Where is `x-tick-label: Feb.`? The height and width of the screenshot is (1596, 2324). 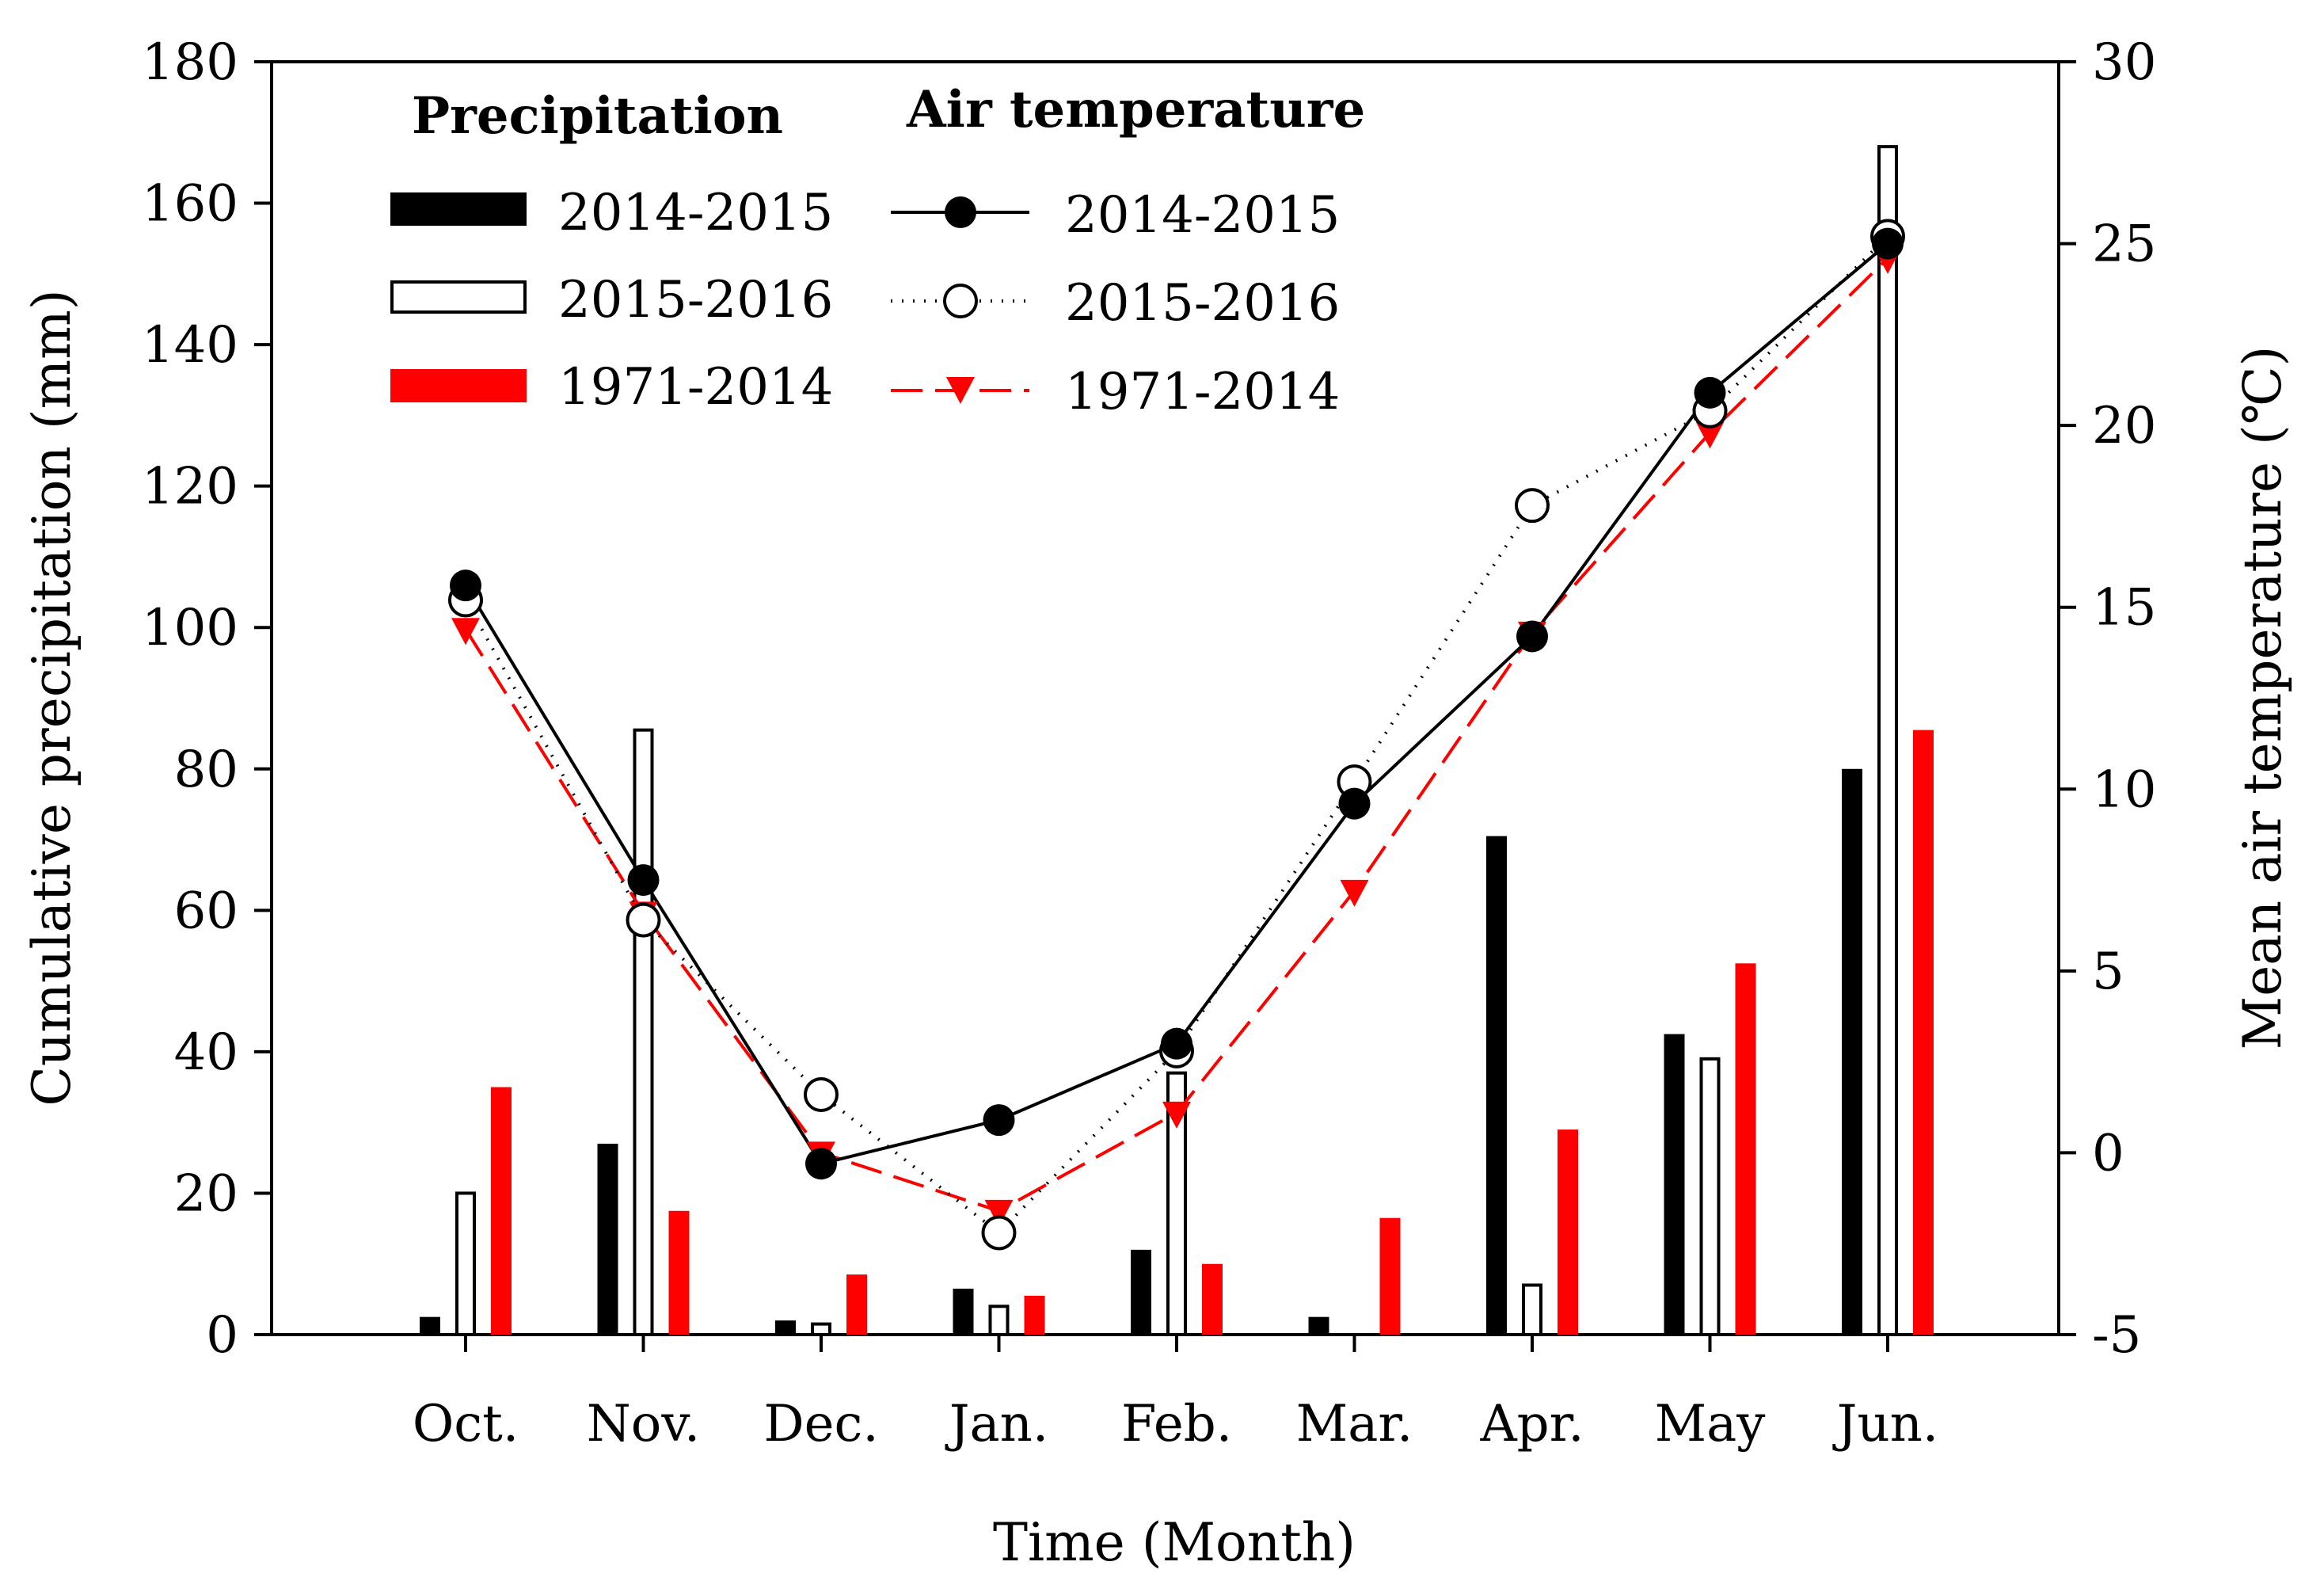 x-tick-label: Feb. is located at coordinates (1176, 1424).